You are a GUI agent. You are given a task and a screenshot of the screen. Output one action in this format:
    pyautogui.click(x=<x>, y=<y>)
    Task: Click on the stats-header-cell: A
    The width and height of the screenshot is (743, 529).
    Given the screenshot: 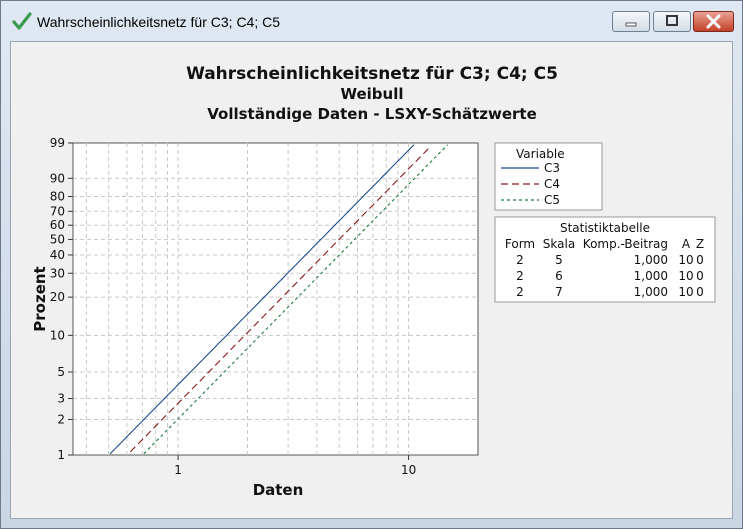 What is the action you would take?
    pyautogui.click(x=686, y=244)
    